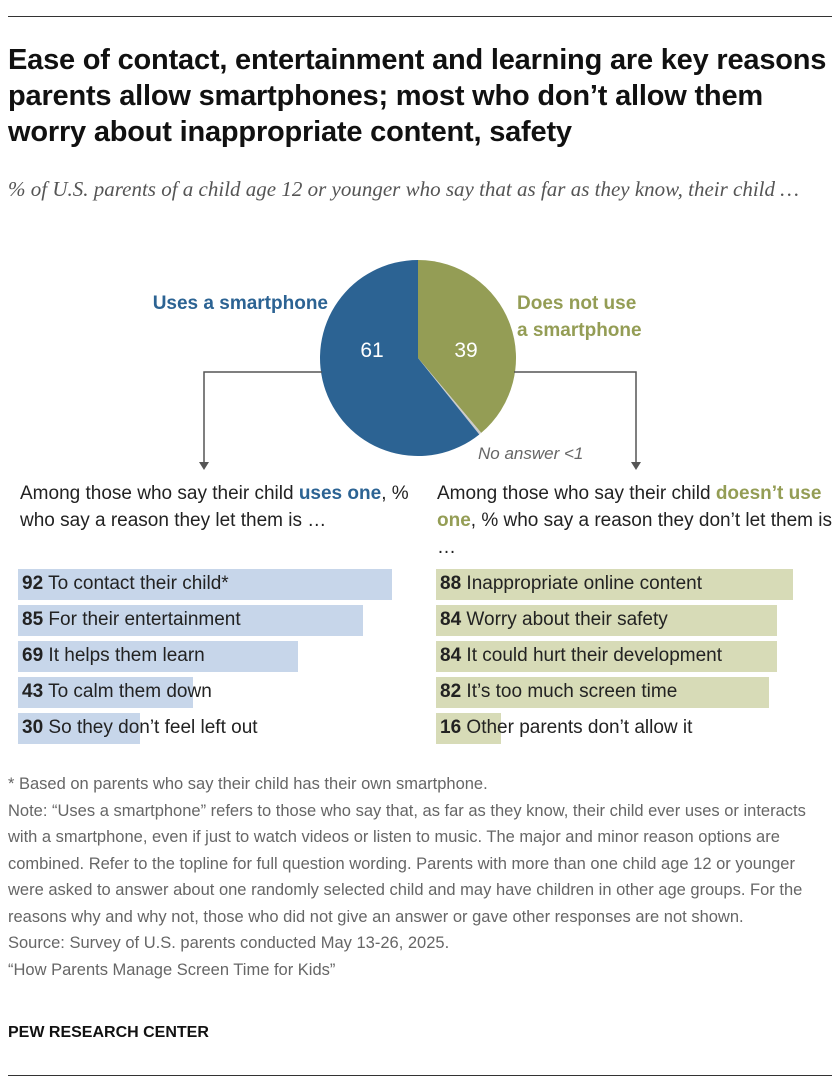 The image size is (840, 1090). Describe the element at coordinates (340, 493) in the screenshot. I see `intro-highlight: uses one` at that location.